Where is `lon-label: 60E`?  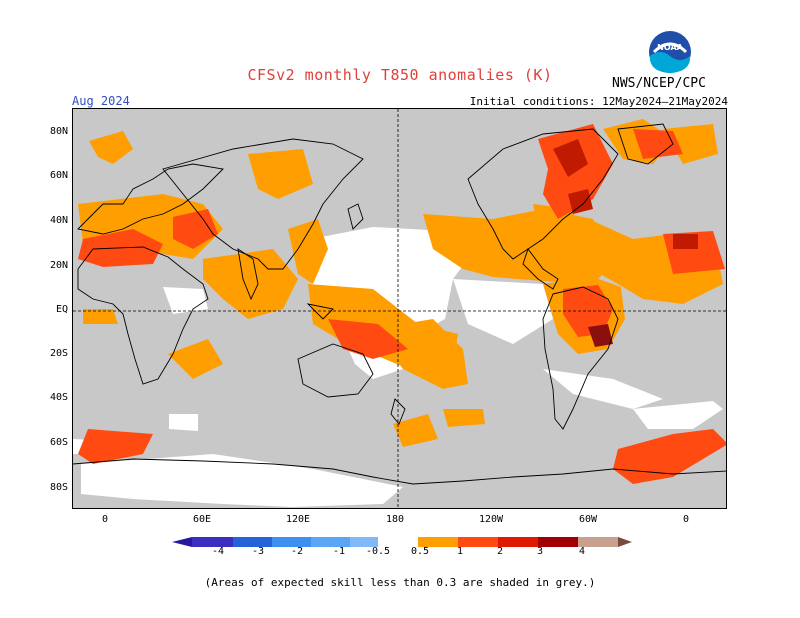
lon-label: 60E is located at coordinates (202, 519).